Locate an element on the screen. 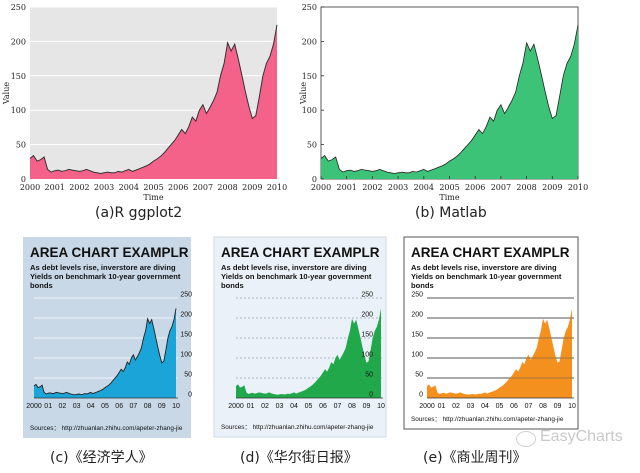 This screenshot has width=640, height=473. x-tick-label: 2006 is located at coordinates (475, 187).